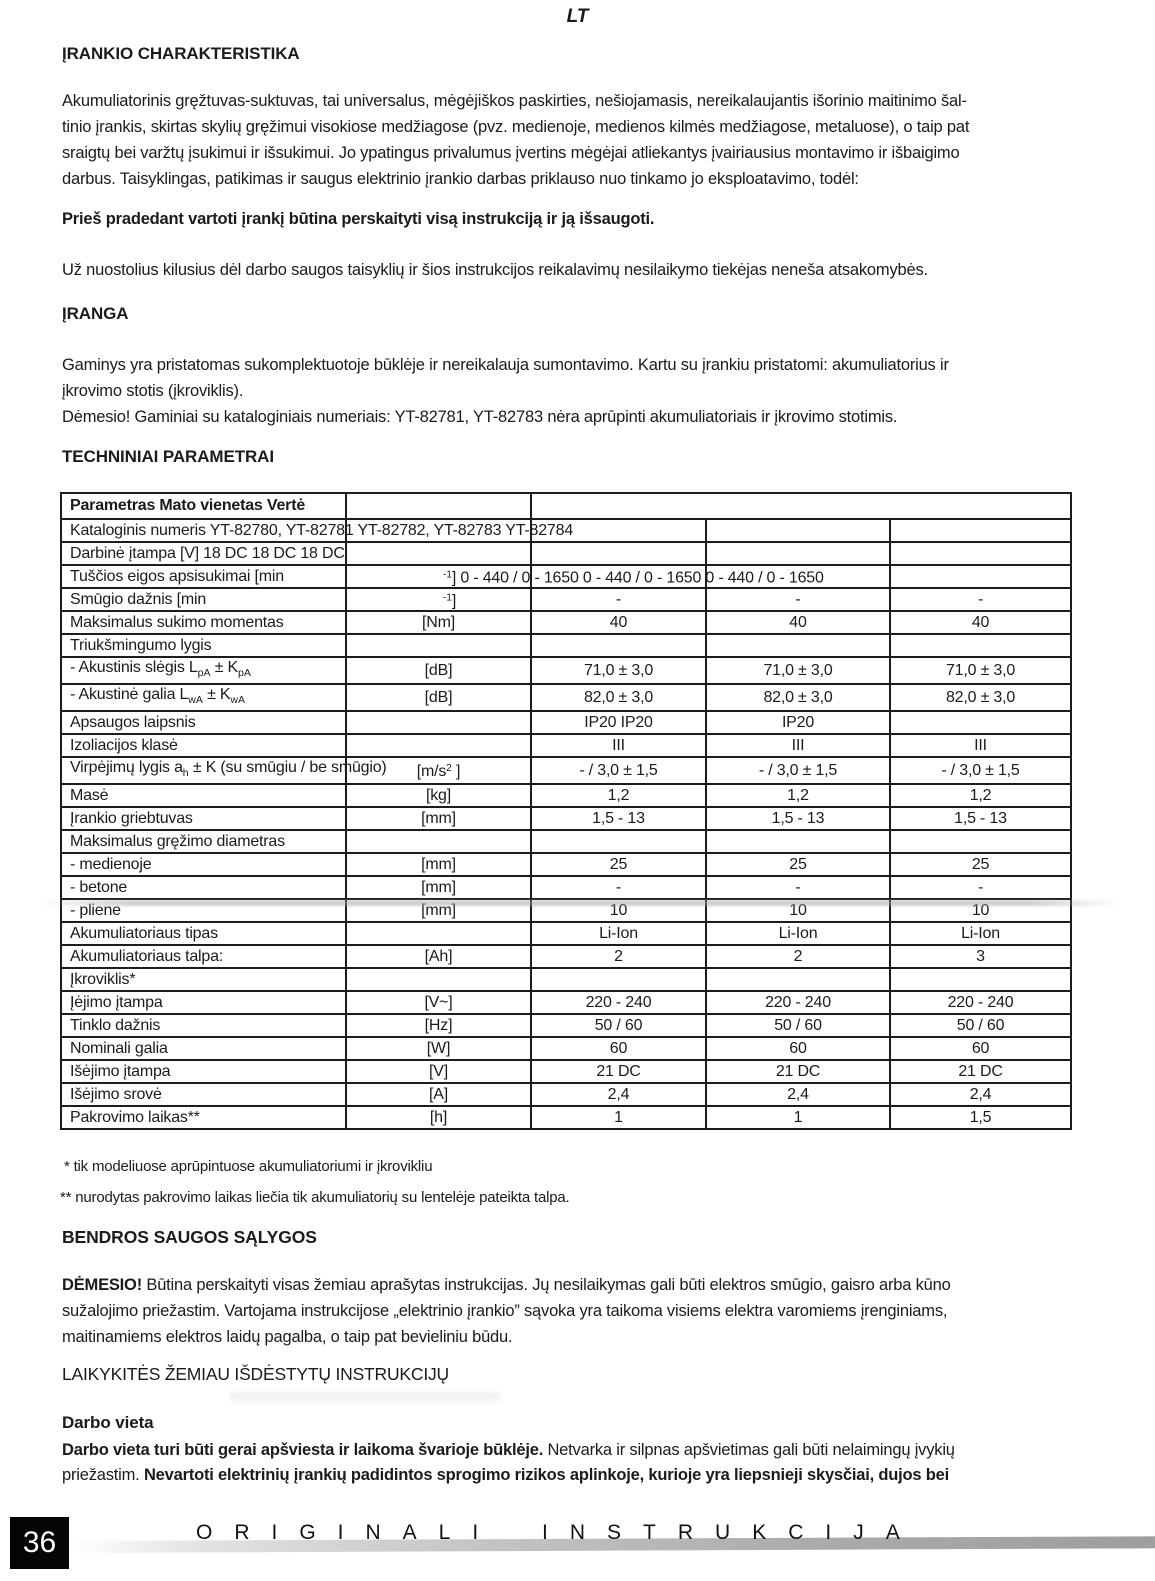  I want to click on table-row: Išėjimo įtampa [V] 21 DC 21 DC 21 DC, so click(566, 1071).